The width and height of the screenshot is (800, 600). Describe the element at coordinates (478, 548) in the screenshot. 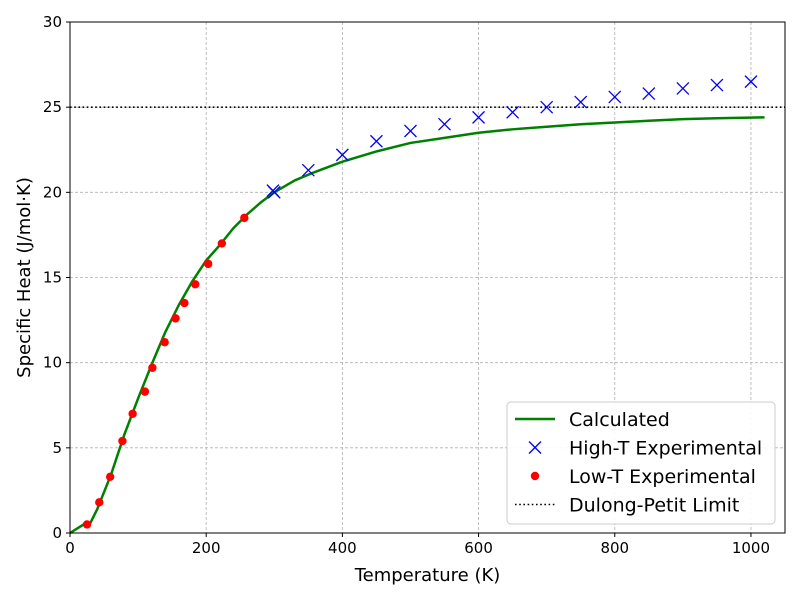

I see `x-tick-label: 600` at that location.